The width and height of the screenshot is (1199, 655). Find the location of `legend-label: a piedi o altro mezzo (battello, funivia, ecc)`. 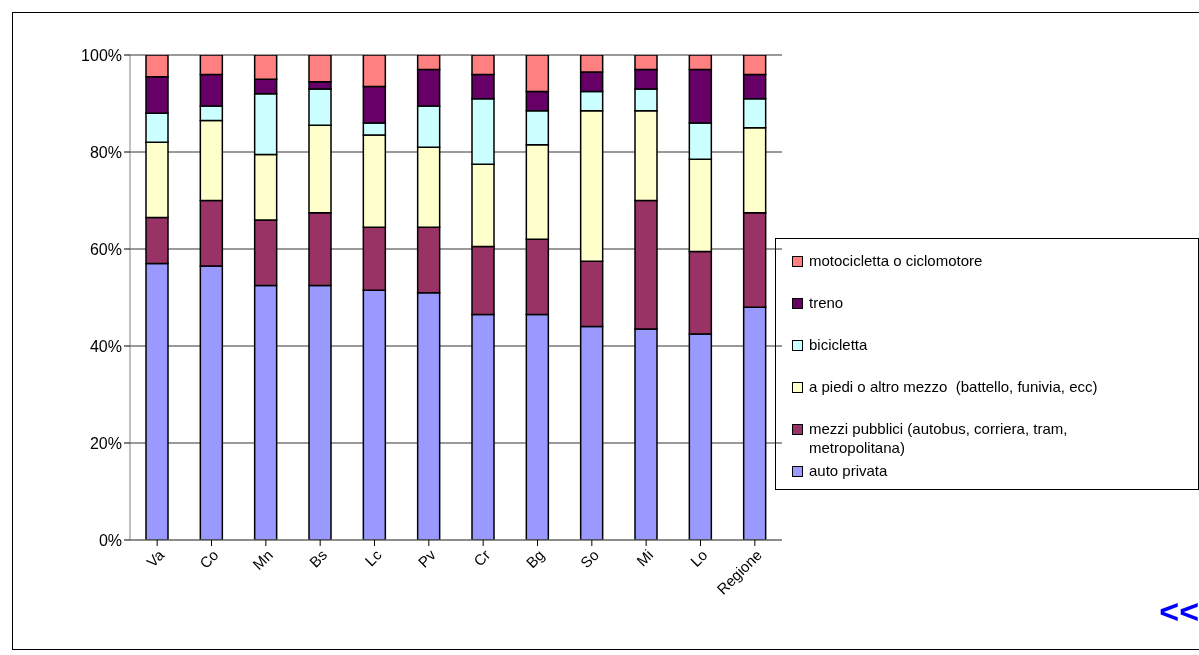

legend-label: a piedi o altro mezzo (battello, funivia, ecc) is located at coordinates (954, 386).